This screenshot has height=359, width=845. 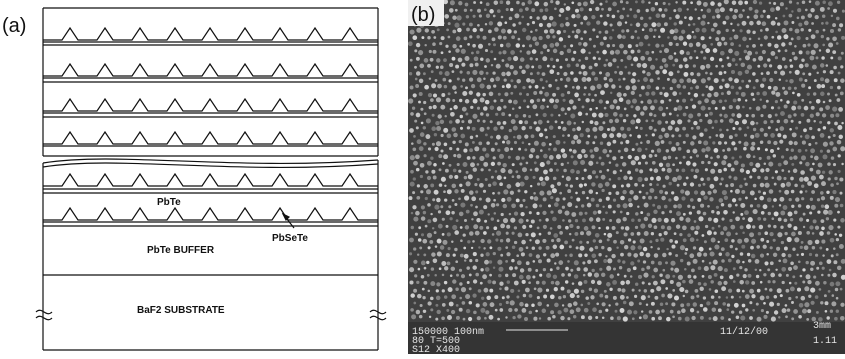 What do you see at coordinates (436, 341) in the screenshot?
I see `sem-info-line-2: 80 T=500` at bounding box center [436, 341].